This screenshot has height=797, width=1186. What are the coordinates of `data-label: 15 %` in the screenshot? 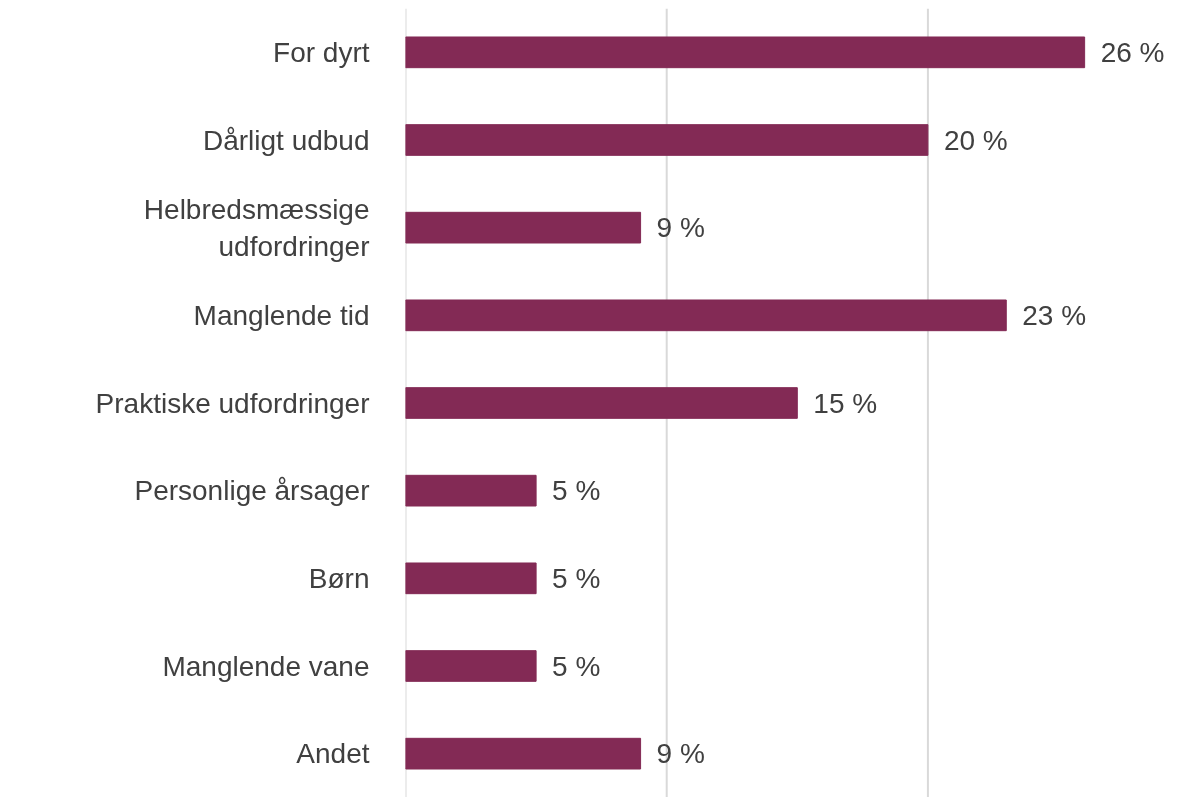 It's located at (845, 403).